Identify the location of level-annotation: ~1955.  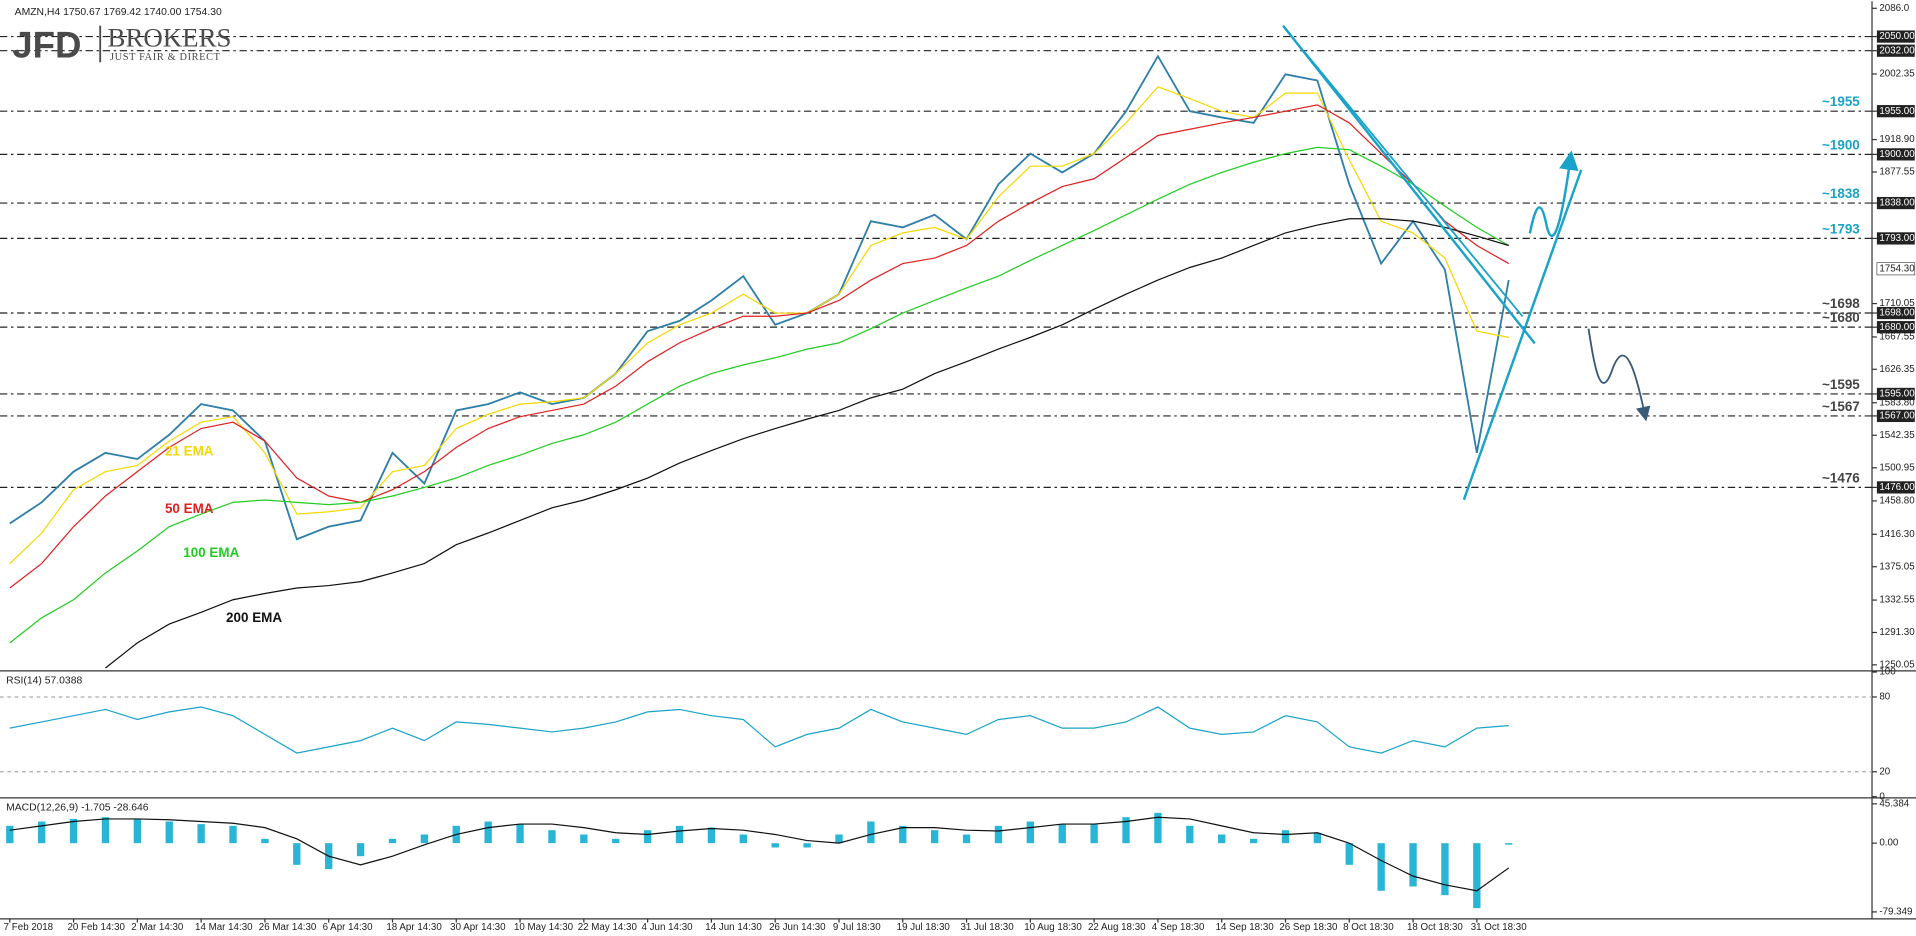
(1841, 101).